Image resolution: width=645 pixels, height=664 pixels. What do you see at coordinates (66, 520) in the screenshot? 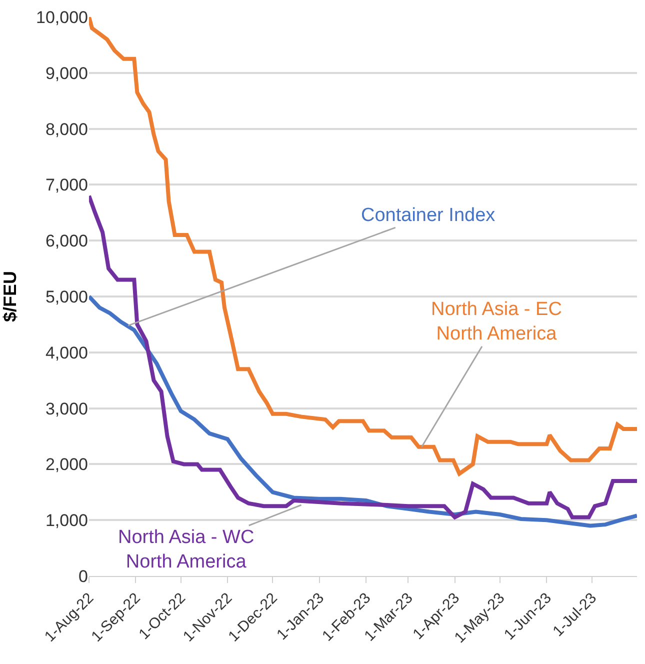
I see `y-tick-label: 1,000` at bounding box center [66, 520].